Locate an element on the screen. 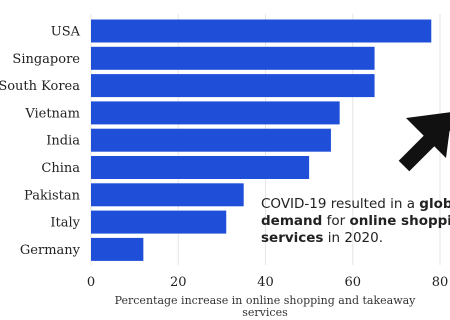  arrow-up-right-icon is located at coordinates (424, 142).